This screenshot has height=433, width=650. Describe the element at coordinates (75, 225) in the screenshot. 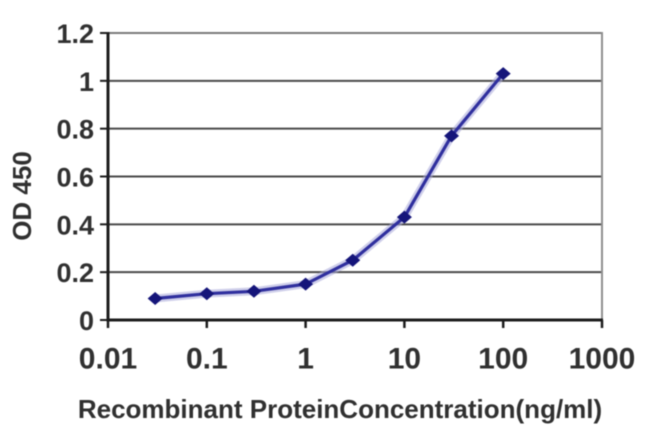

I see `y-tick-label: 0.4` at that location.